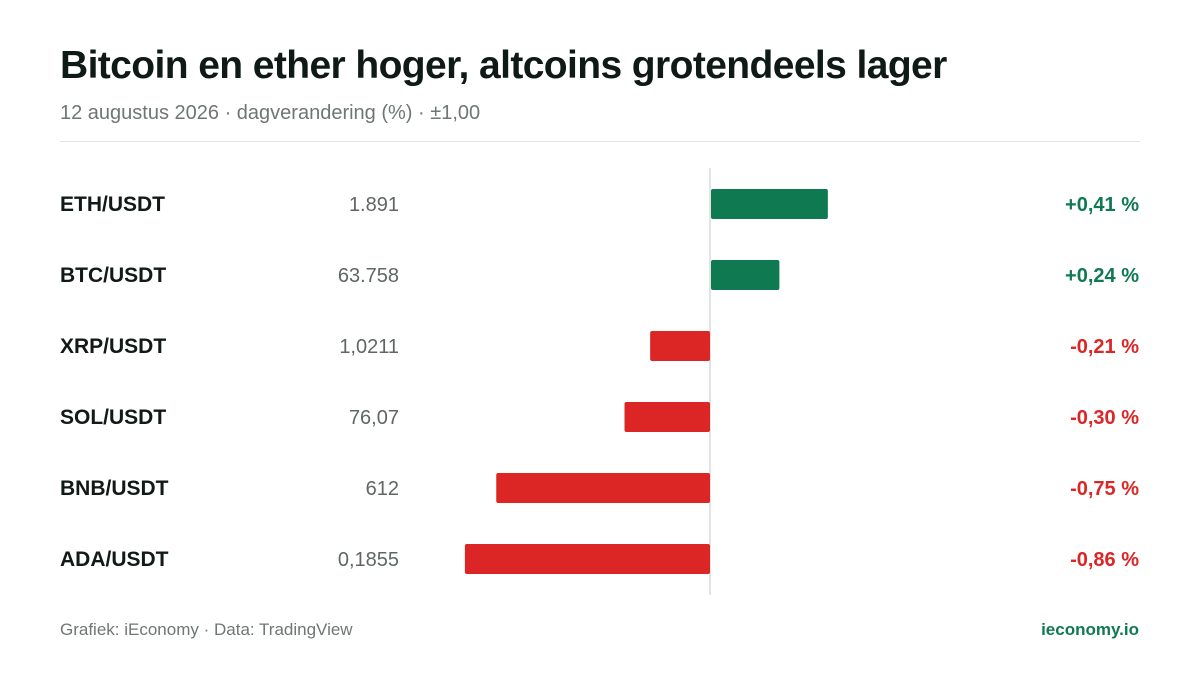 Image resolution: width=1200 pixels, height=675 pixels. I want to click on price-label: 1,0211, so click(369, 347).